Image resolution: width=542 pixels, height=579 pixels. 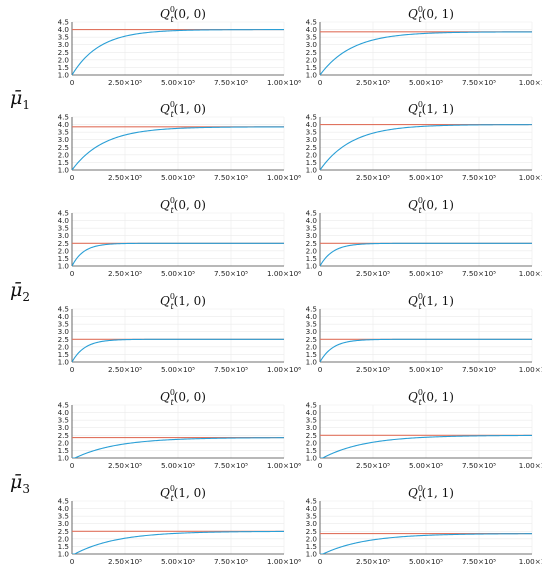 I want to click on subplot-title: Q0 t(0, 0), so click(x=183, y=14).